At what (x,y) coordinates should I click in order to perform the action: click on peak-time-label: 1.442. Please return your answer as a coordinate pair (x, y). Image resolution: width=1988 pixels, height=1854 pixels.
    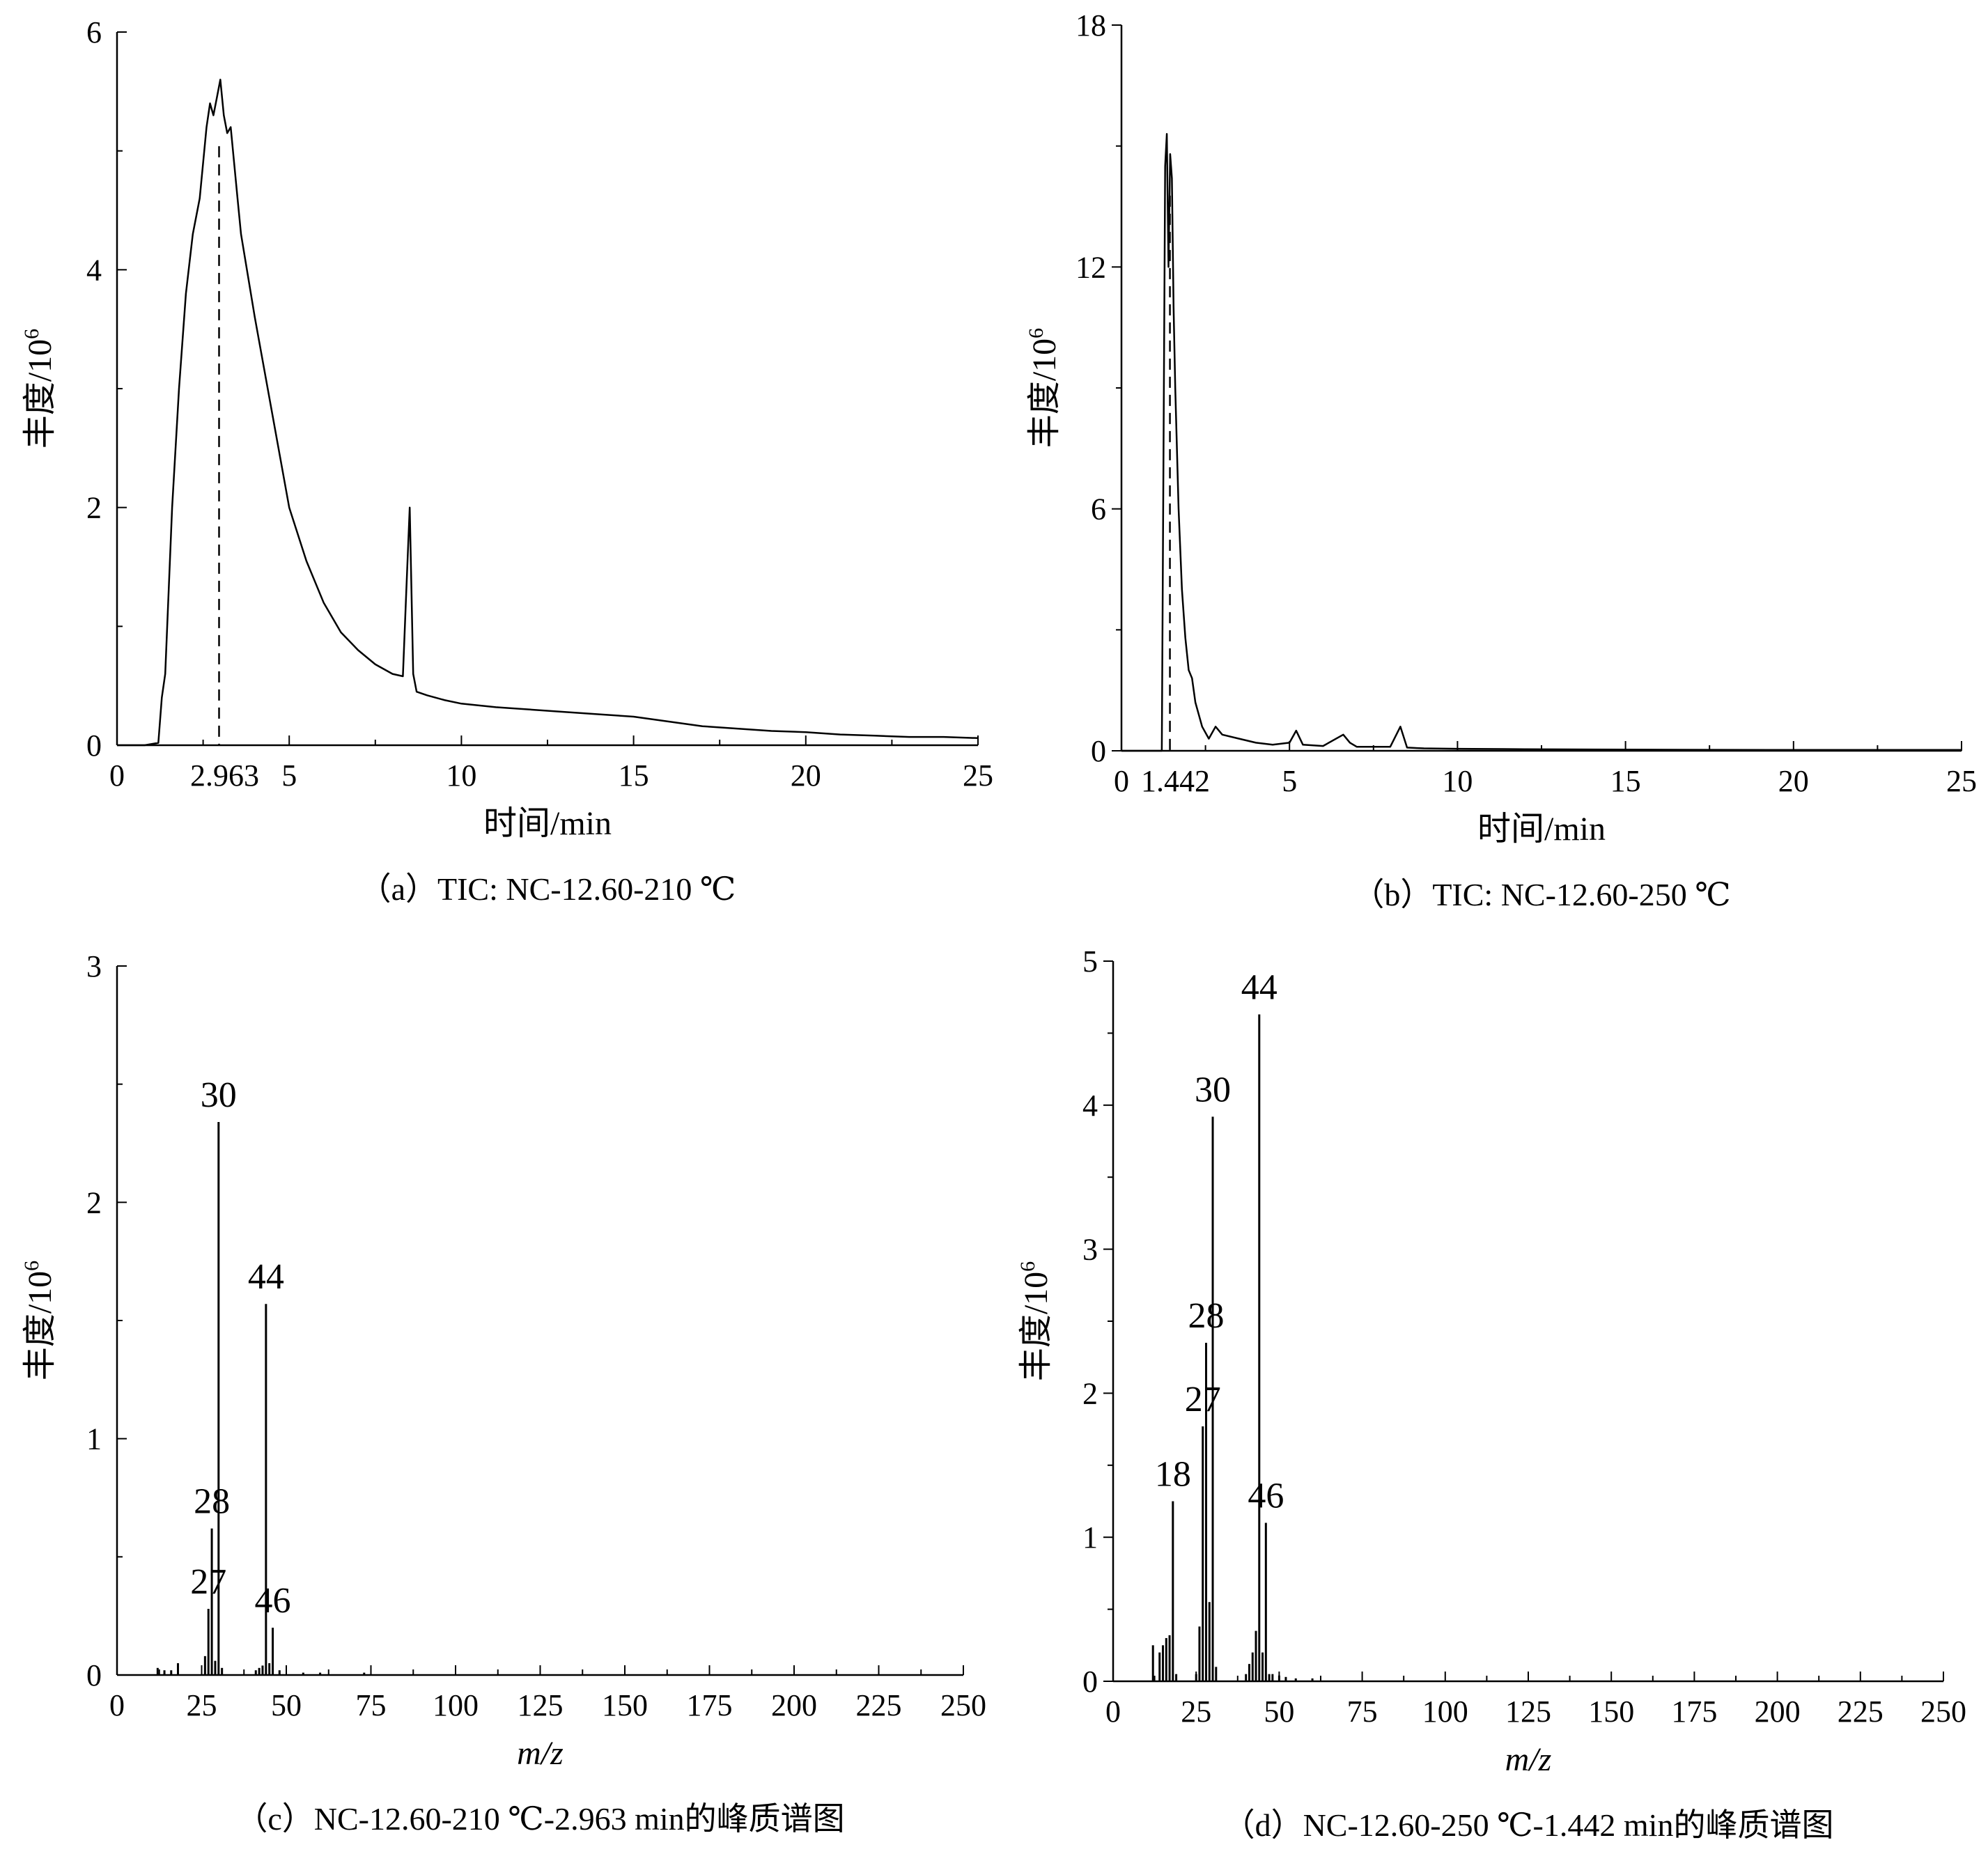
    Looking at the image, I should click on (1175, 781).